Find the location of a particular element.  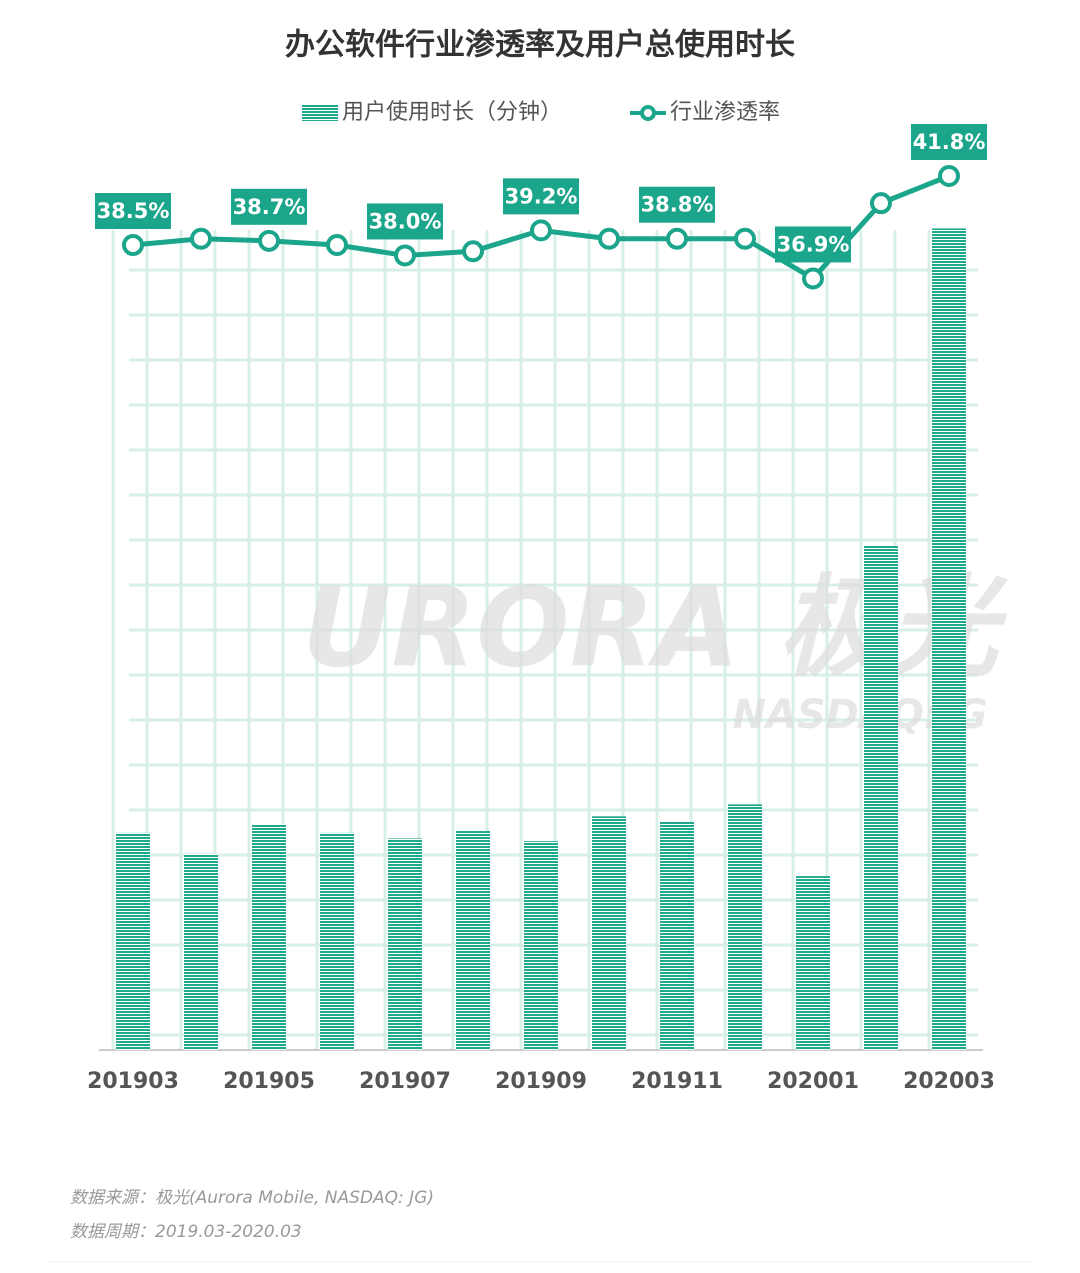

x-tick-label: 201907 is located at coordinates (405, 1081).